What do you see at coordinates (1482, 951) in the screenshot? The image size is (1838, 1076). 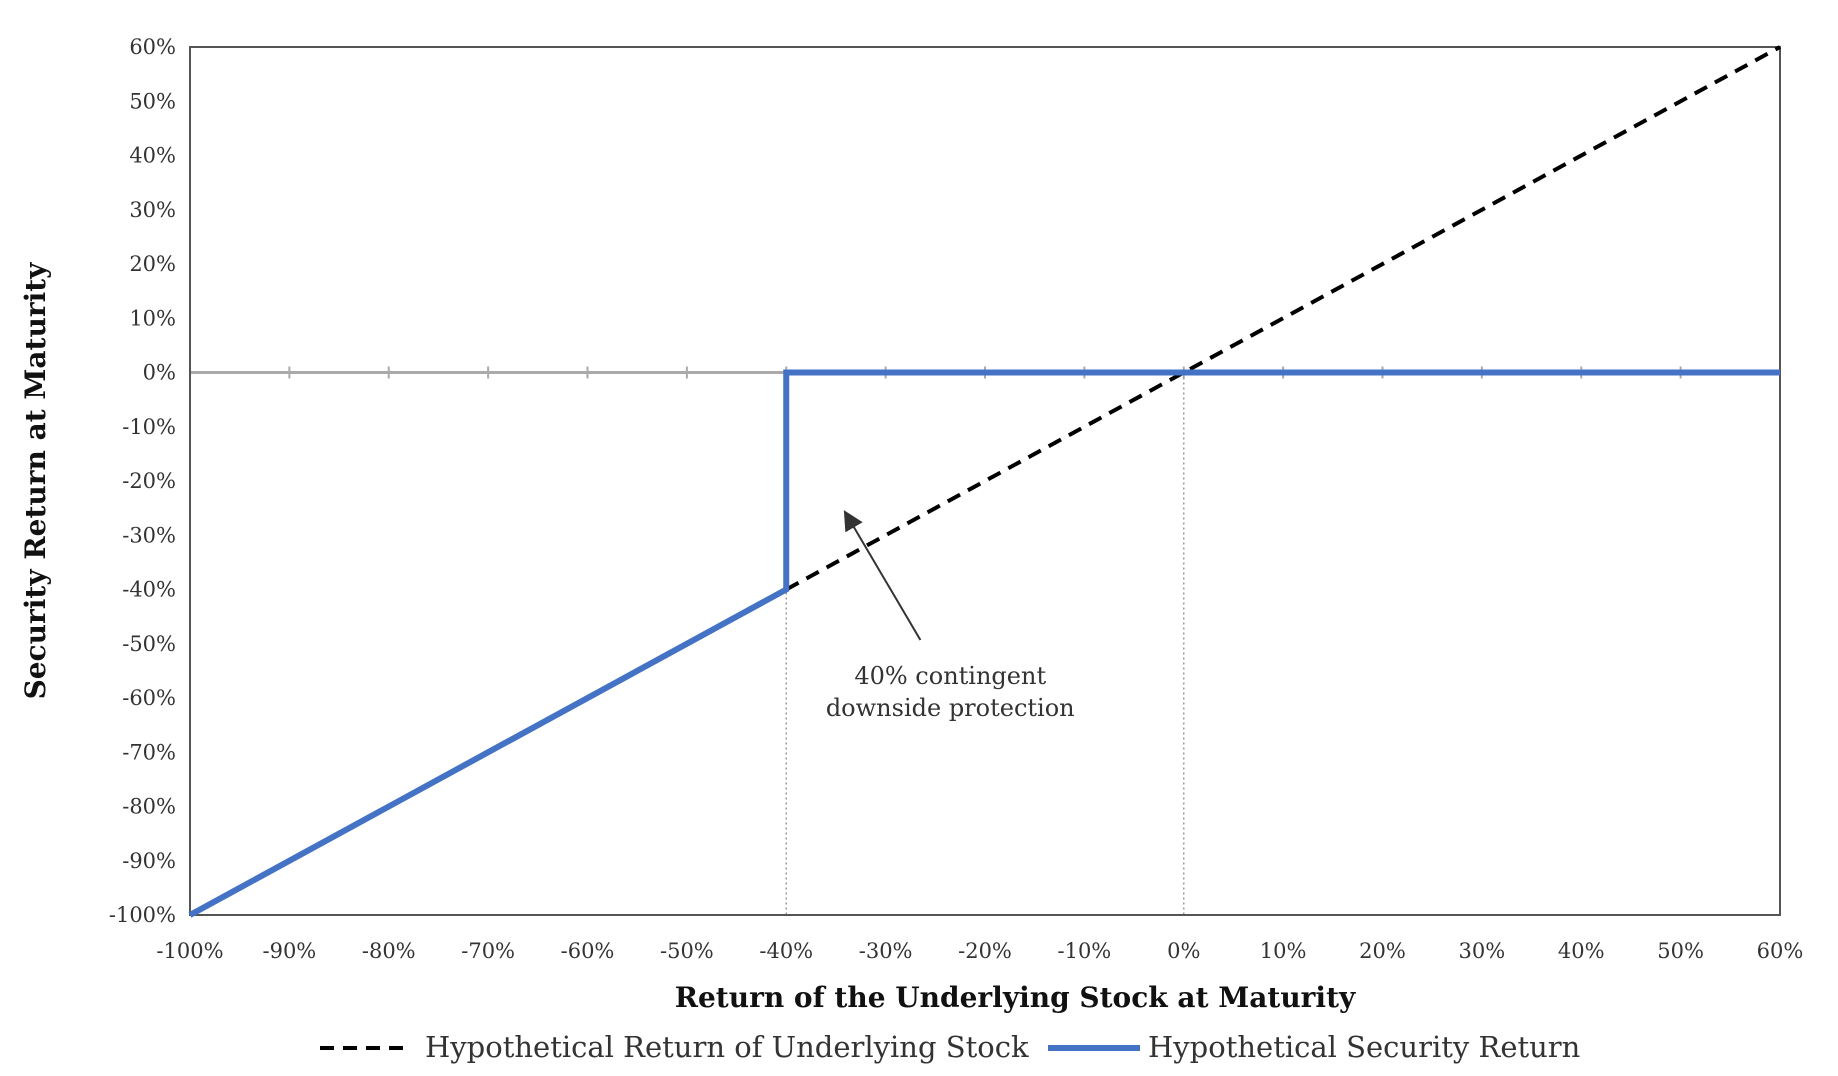 I see `x-tick-label: 30%` at bounding box center [1482, 951].